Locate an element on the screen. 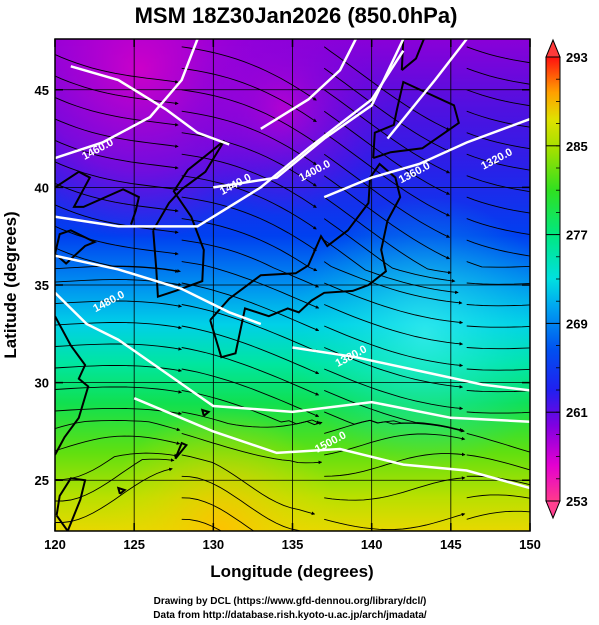 This screenshot has height=625, width=599. colorbar-tick-label: 285 is located at coordinates (577, 146).